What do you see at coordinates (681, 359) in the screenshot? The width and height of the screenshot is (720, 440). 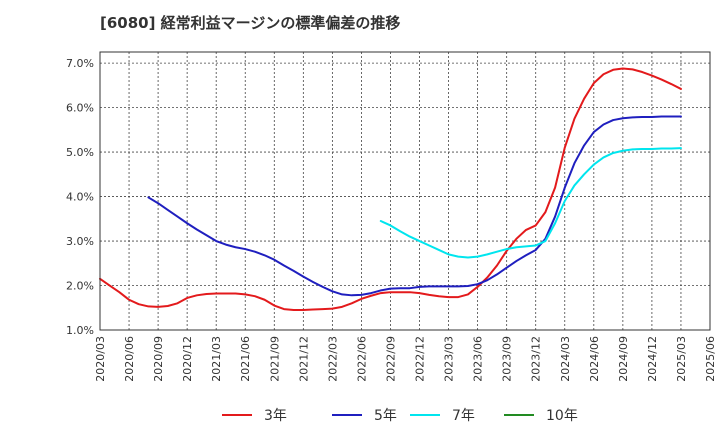 I see `x-tick-label: 2025/03` at bounding box center [681, 359].